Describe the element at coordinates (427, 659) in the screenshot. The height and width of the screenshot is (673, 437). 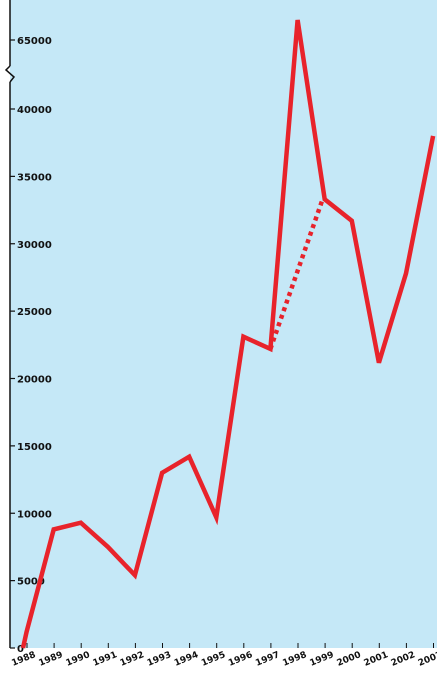
I see `x-tick-label: 2003` at that location.